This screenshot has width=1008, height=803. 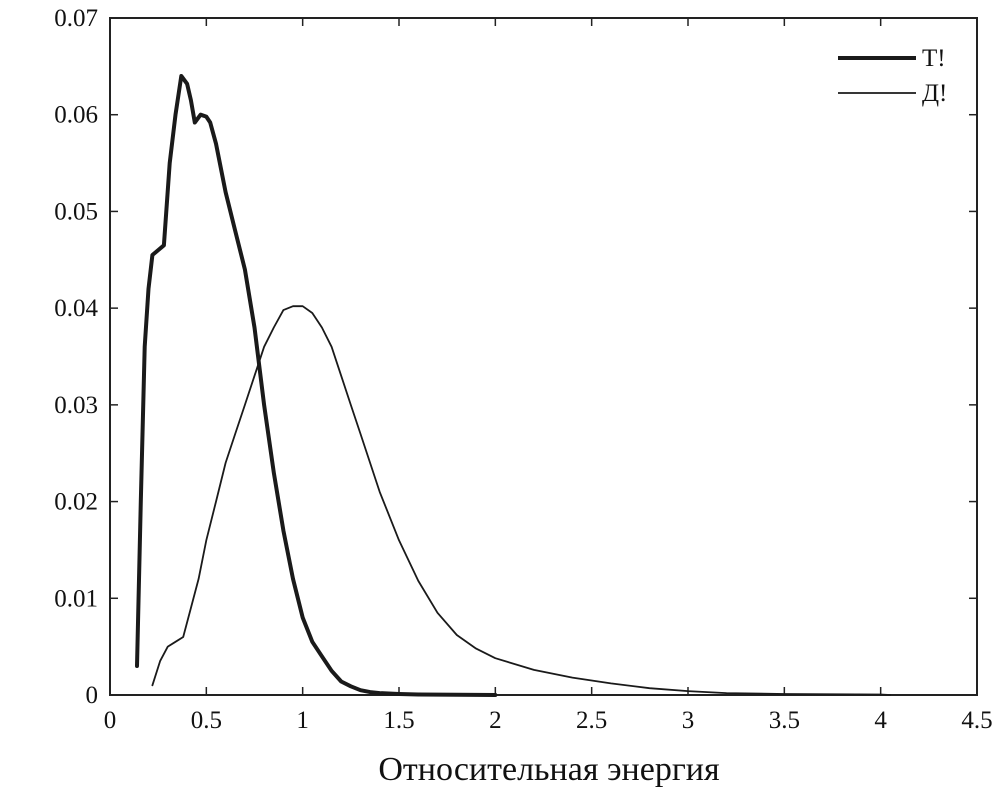 What do you see at coordinates (76, 502) in the screenshot?
I see `y-tick-label: 0.02` at bounding box center [76, 502].